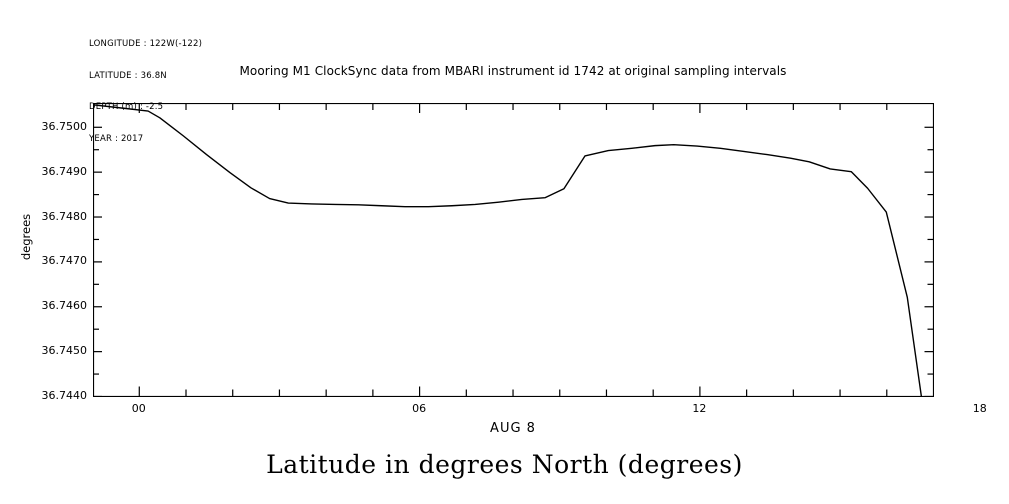 The width and height of the screenshot is (1009, 504). Describe the element at coordinates (116, 138) in the screenshot. I see `metadata-year: YEAR : 2017` at that location.